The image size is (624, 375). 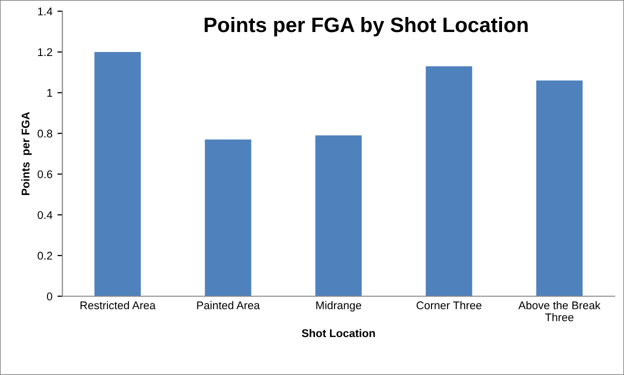 What do you see at coordinates (339, 306) in the screenshot?
I see `x-tick-label: Midrange` at bounding box center [339, 306].